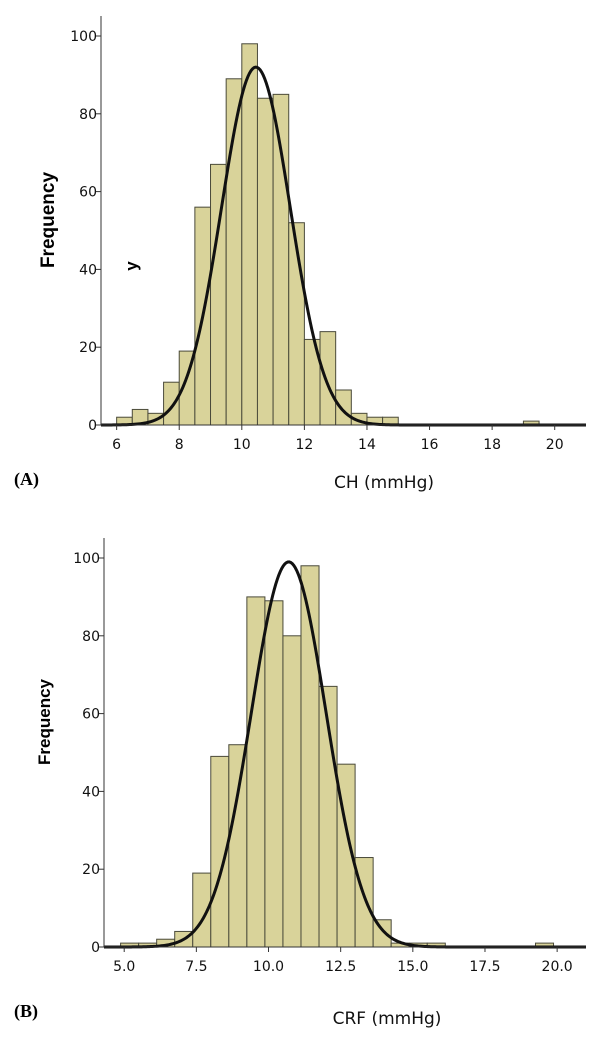 This screenshot has width=600, height=1044. Describe the element at coordinates (412, 967) in the screenshot. I see `x-tick-label: 15.0` at that location.